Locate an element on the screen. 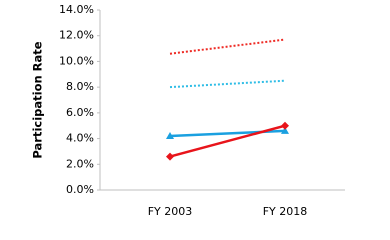  x-tick-label: FY 2018 is located at coordinates (285, 211).